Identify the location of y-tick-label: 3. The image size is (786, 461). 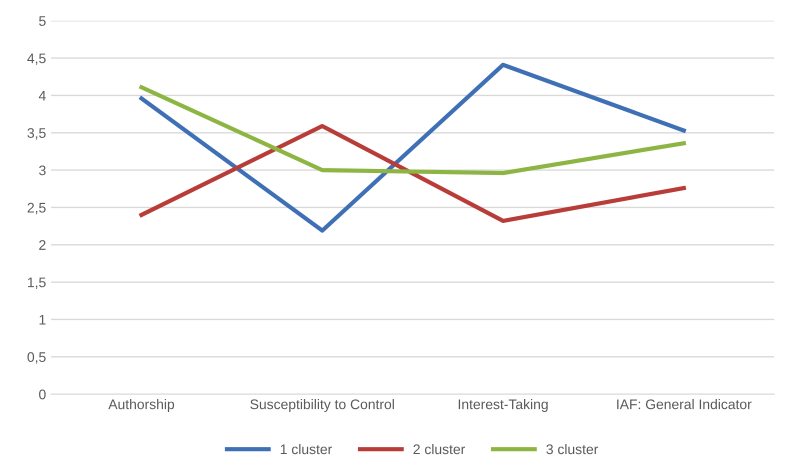
(42, 170).